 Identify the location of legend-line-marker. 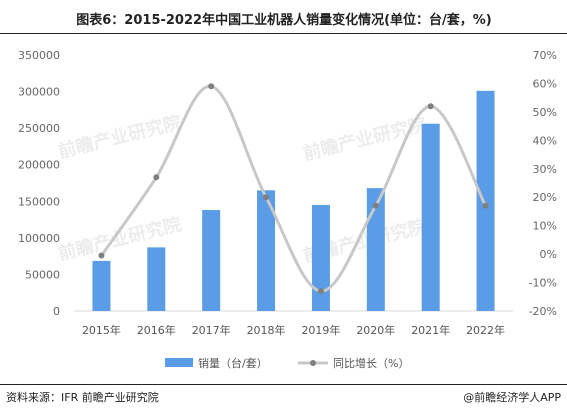
(313, 363).